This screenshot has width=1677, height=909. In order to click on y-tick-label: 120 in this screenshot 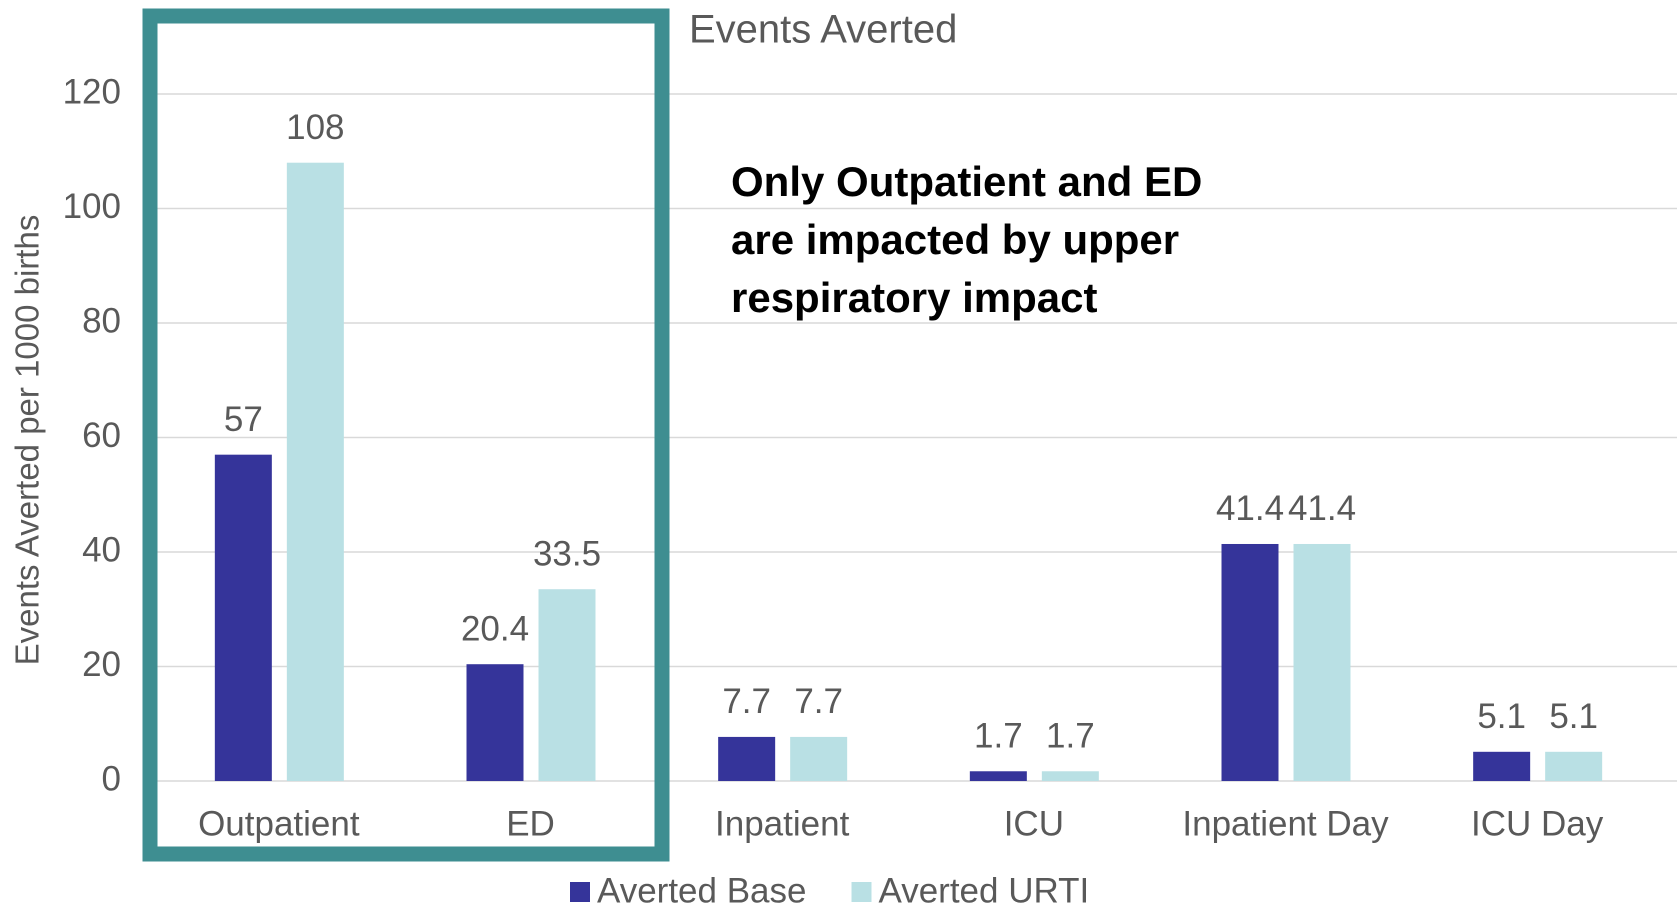, I will do `click(92, 91)`.